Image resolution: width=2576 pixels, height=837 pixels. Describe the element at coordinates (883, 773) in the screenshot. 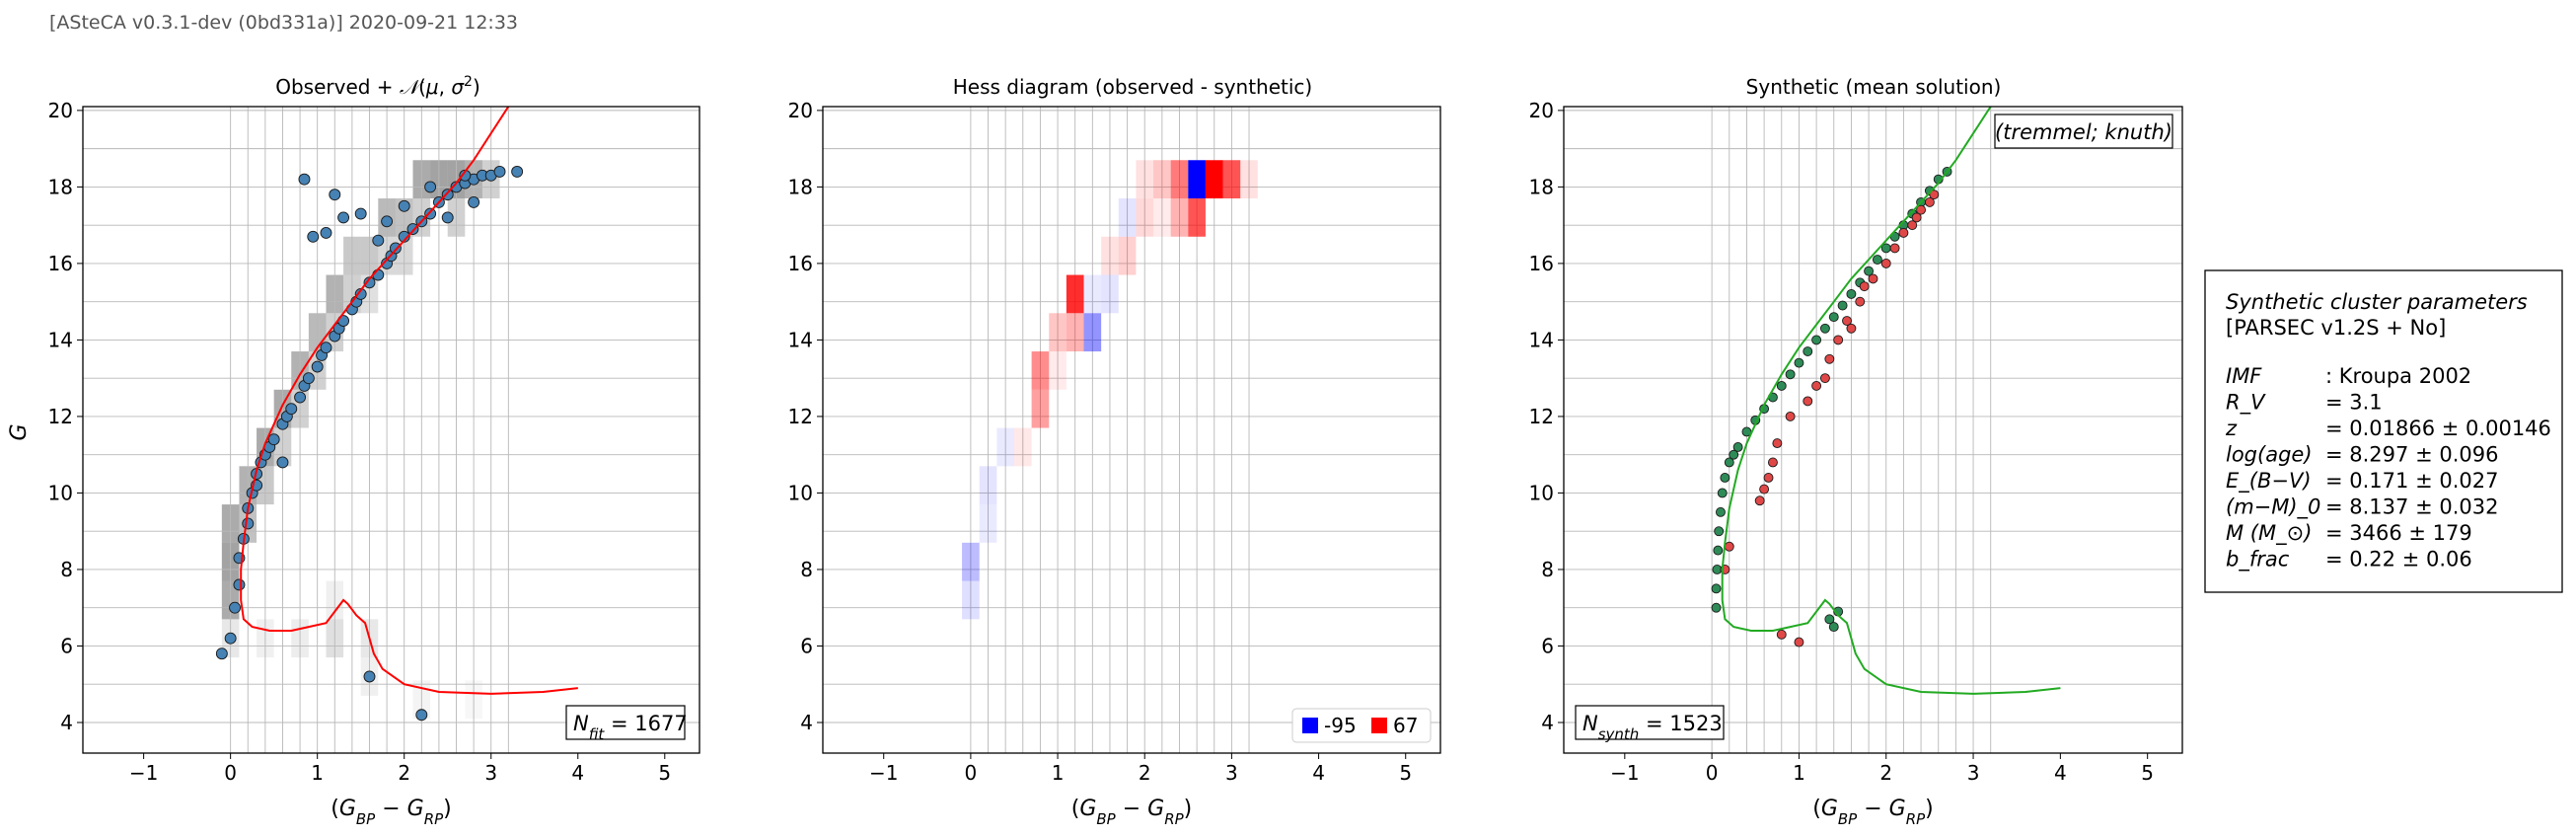

I see `x-tick-label: −1` at that location.